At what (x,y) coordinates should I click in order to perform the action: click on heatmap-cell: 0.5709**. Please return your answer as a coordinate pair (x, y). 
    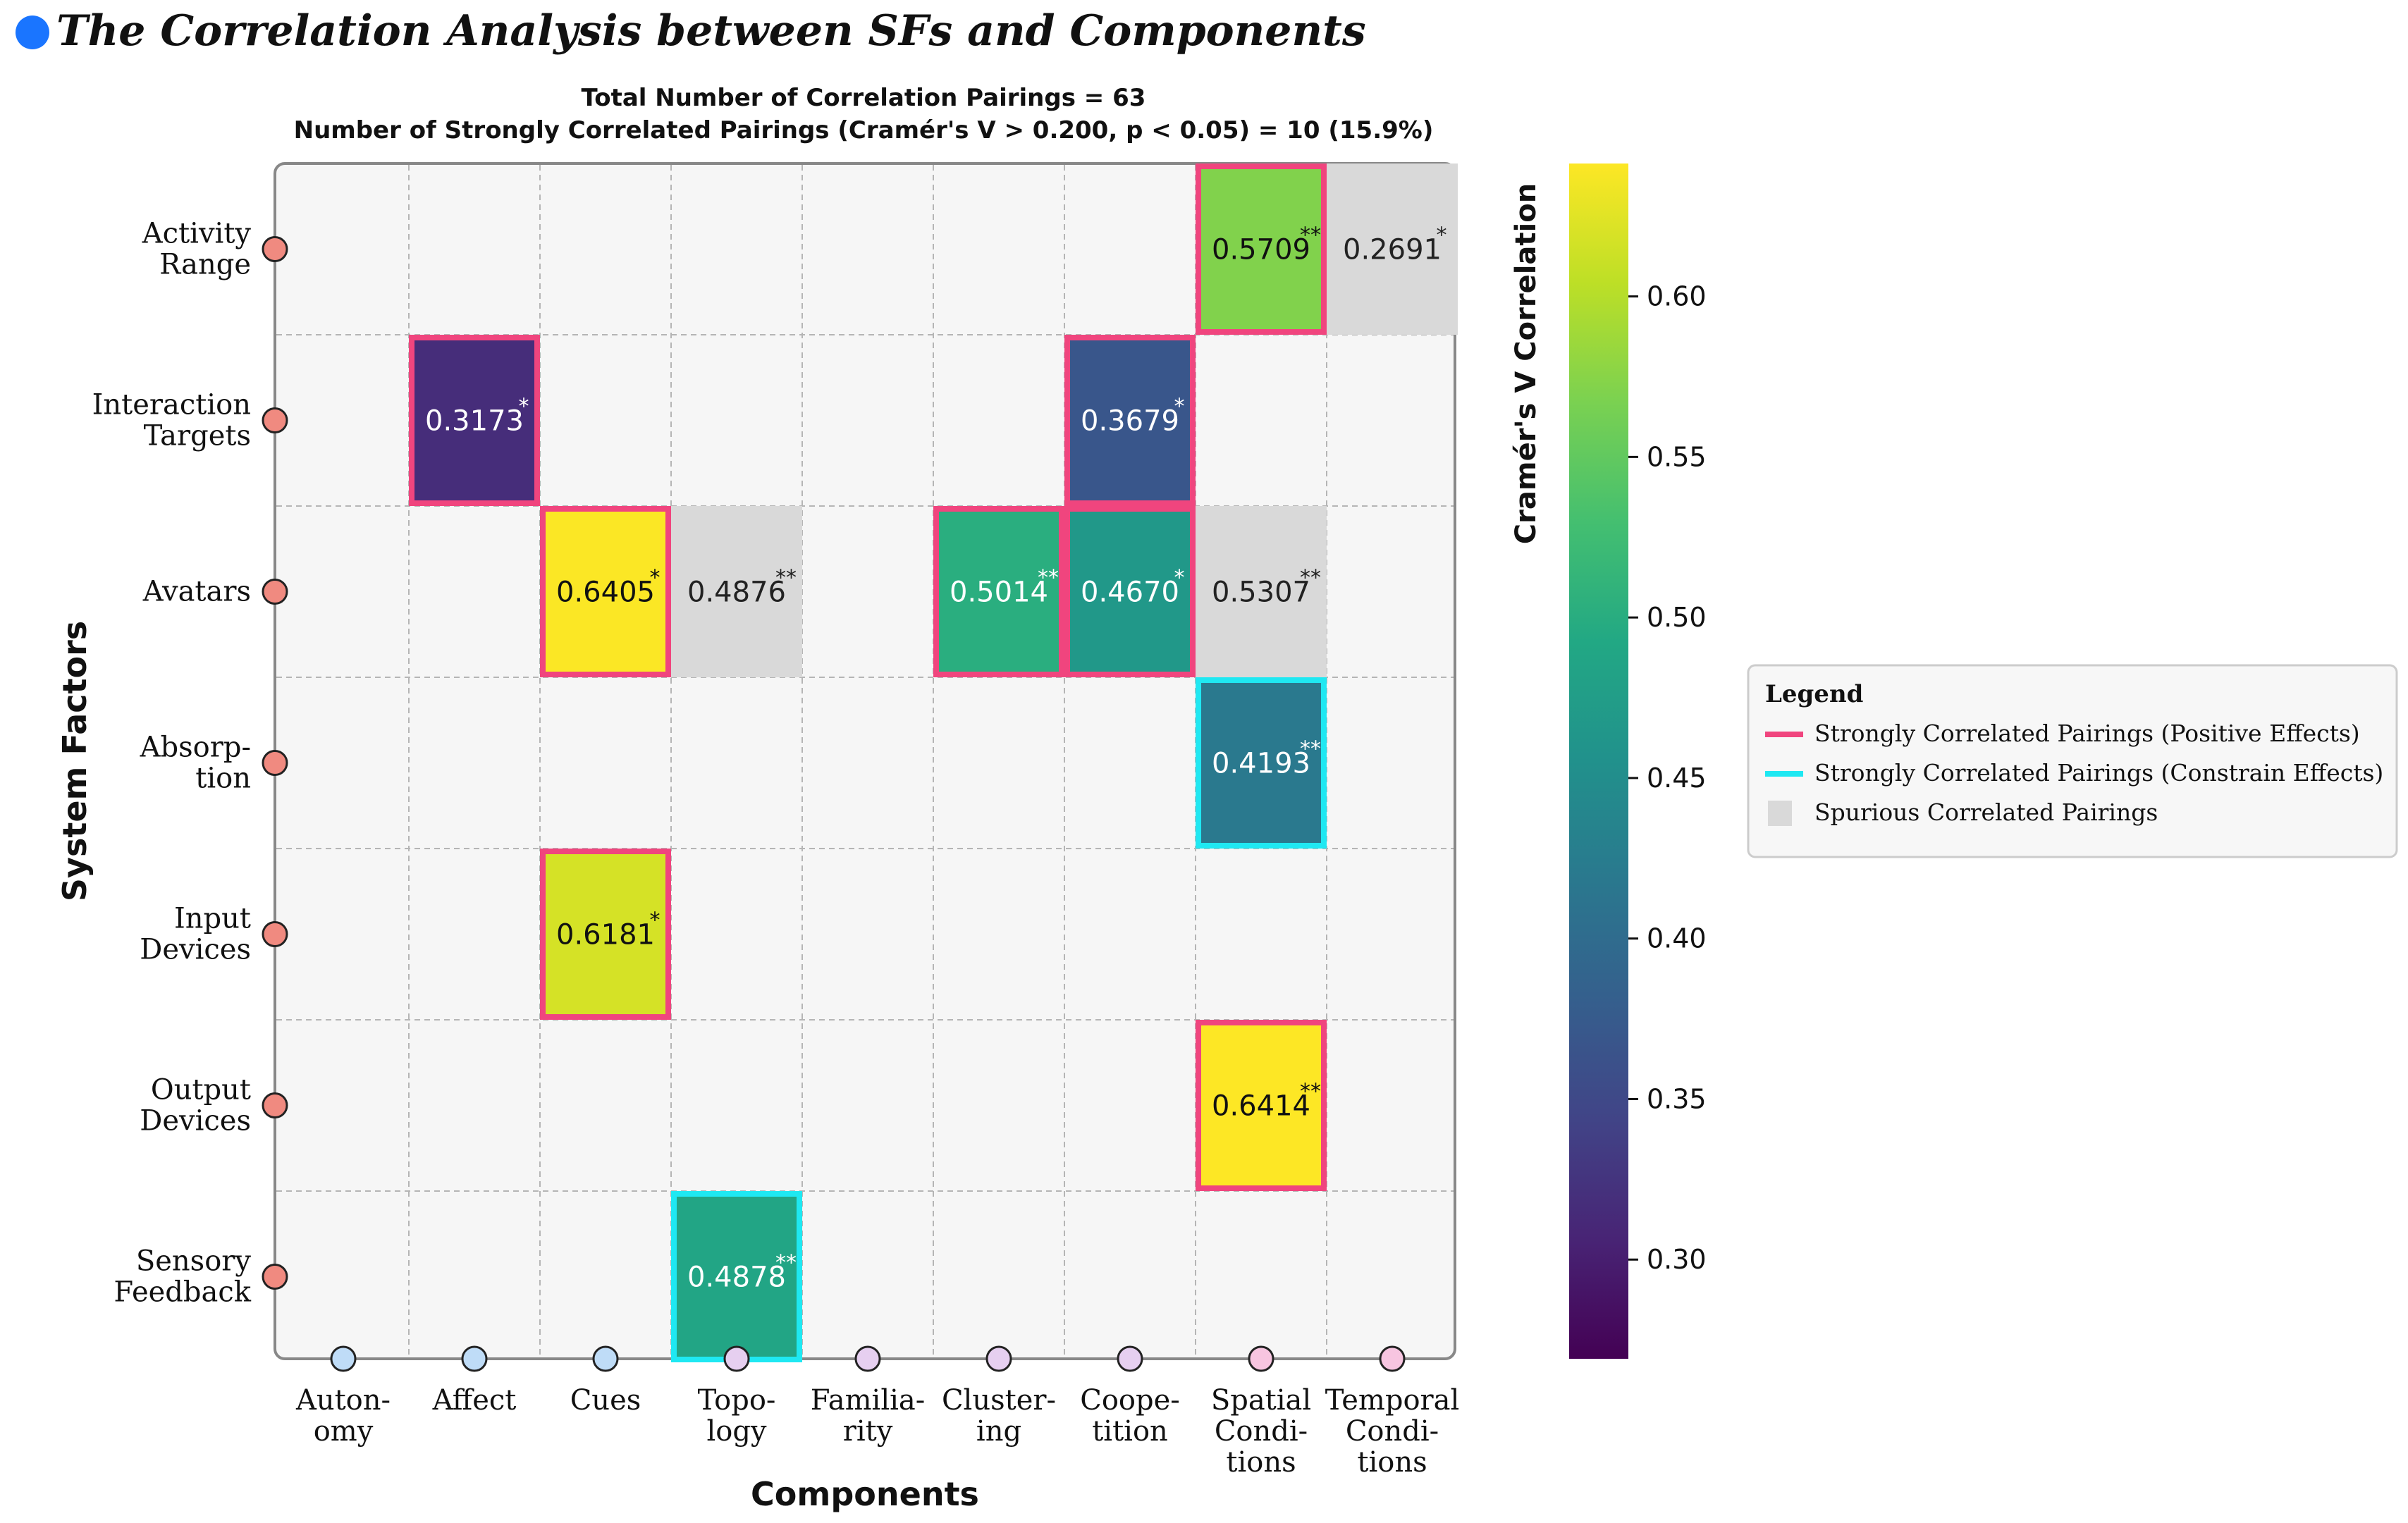
    Looking at the image, I should click on (1261, 249).